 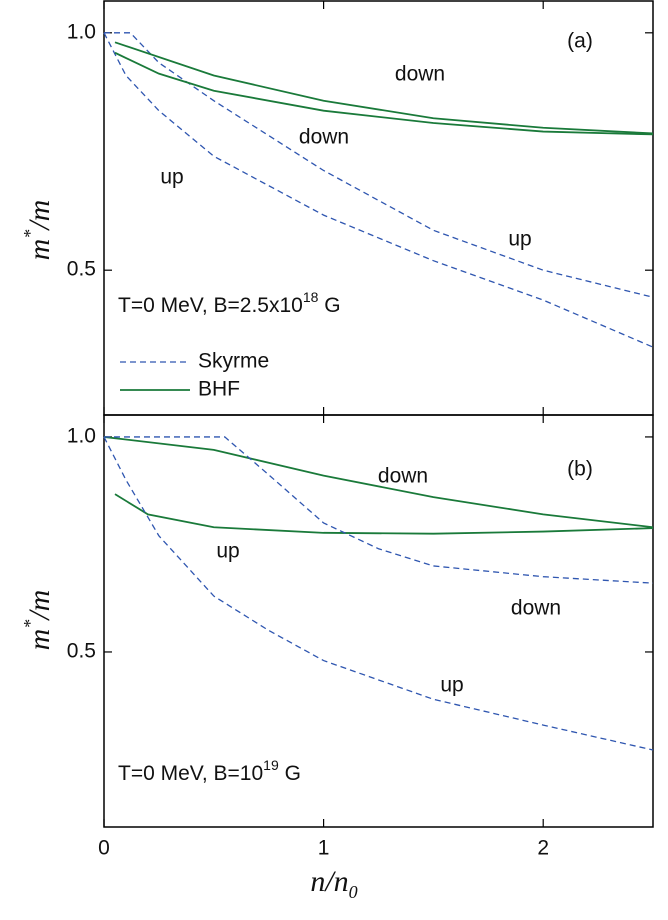 I want to click on panel-label: (a), so click(x=580, y=41).